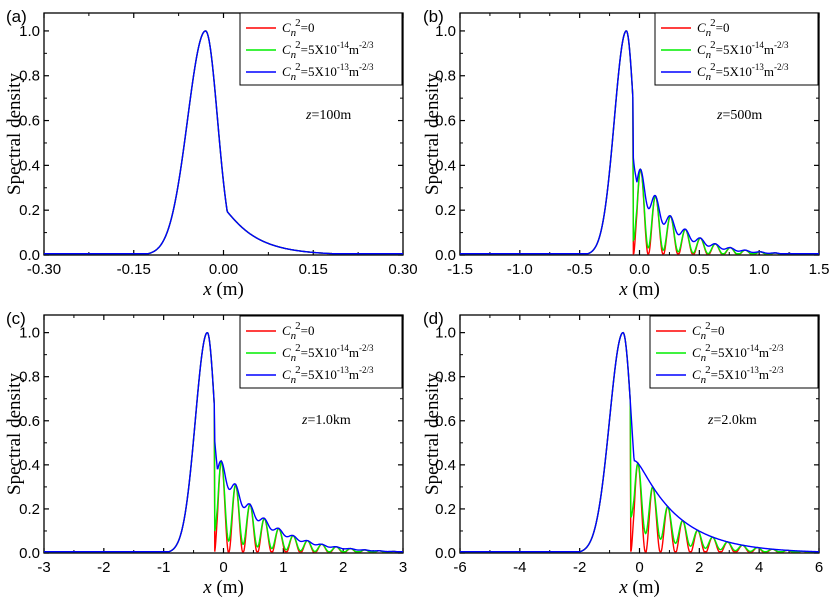 The image size is (839, 604). What do you see at coordinates (699, 567) in the screenshot?
I see `x-tick-label: 2` at bounding box center [699, 567].